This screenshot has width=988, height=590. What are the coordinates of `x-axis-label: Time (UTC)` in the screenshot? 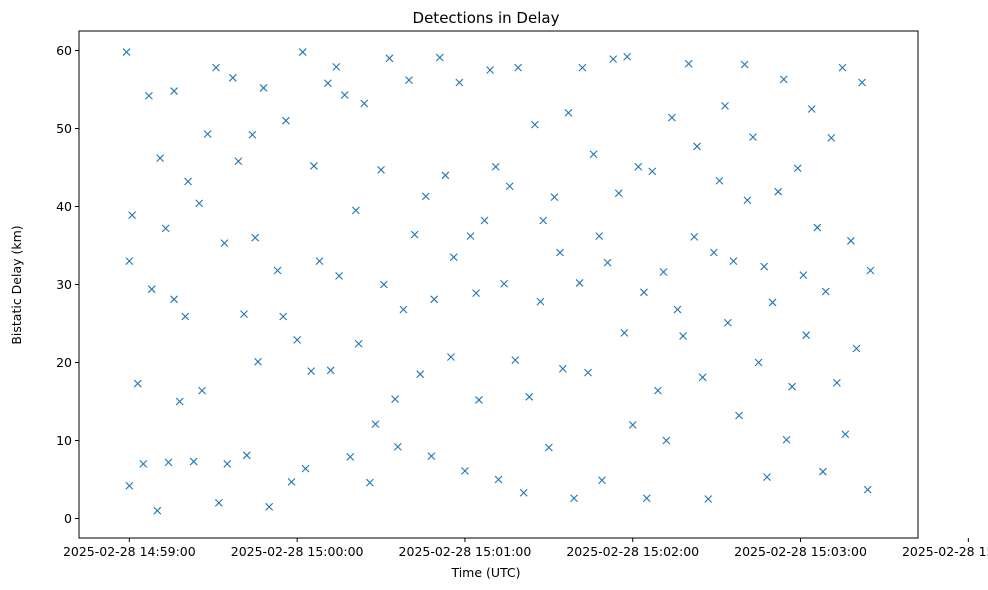 It's located at (485, 572).